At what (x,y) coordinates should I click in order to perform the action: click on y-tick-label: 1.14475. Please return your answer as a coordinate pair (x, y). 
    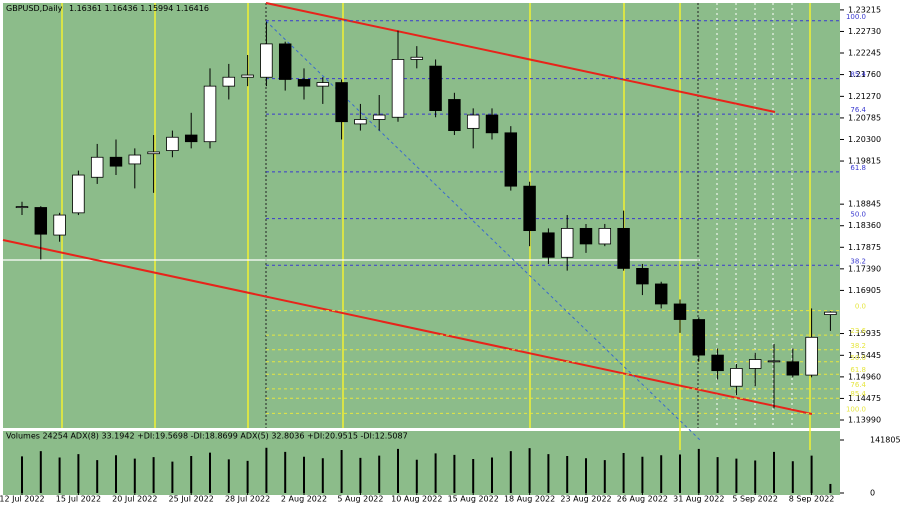
    Looking at the image, I should click on (864, 398).